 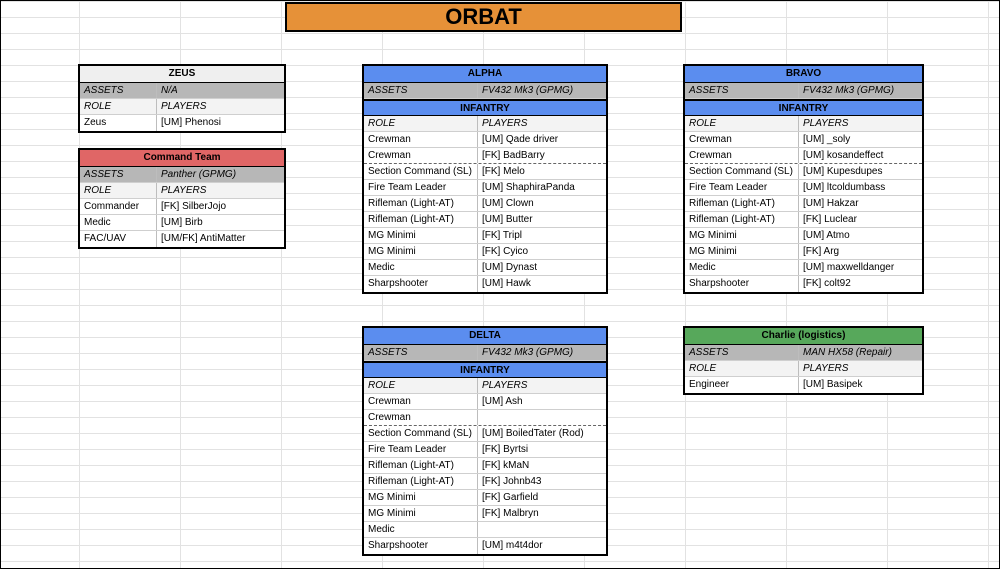 What do you see at coordinates (803, 124) in the screenshot?
I see `bravo-role-header: ROLE PLAYERS` at bounding box center [803, 124].